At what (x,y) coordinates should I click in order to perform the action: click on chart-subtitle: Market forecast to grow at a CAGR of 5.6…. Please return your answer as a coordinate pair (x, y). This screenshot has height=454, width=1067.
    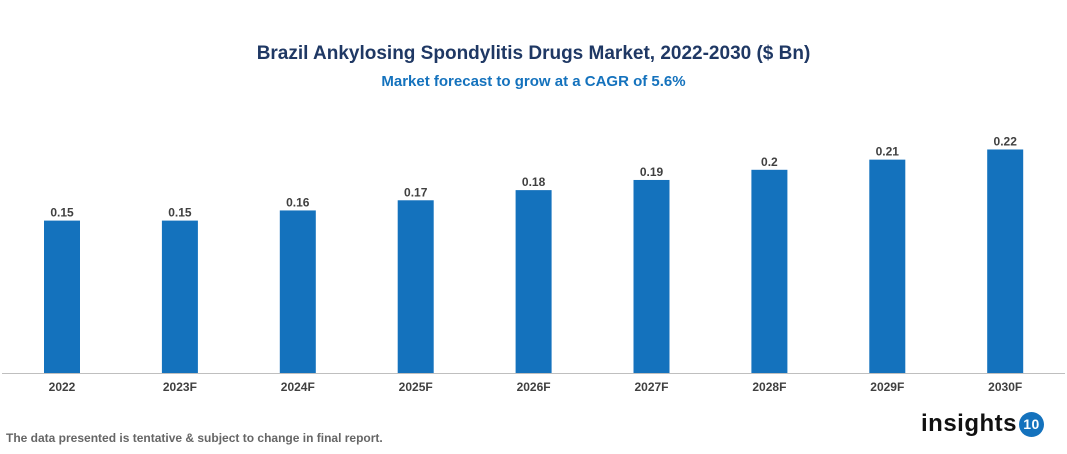
    Looking at the image, I should click on (533, 81).